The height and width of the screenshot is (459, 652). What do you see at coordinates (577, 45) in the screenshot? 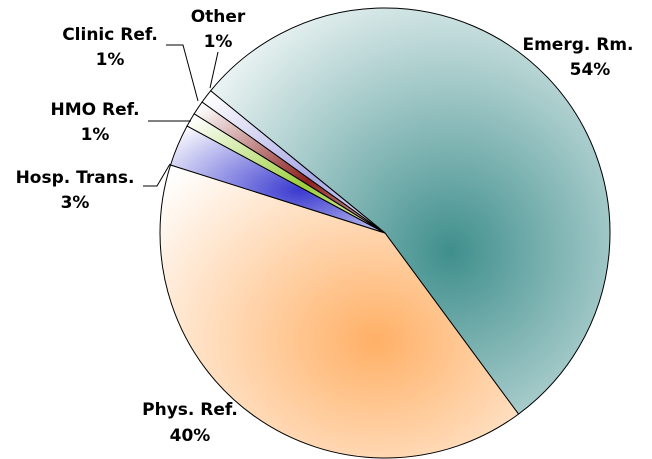
I see `slice-label: Emerg. Rm.` at bounding box center [577, 45].